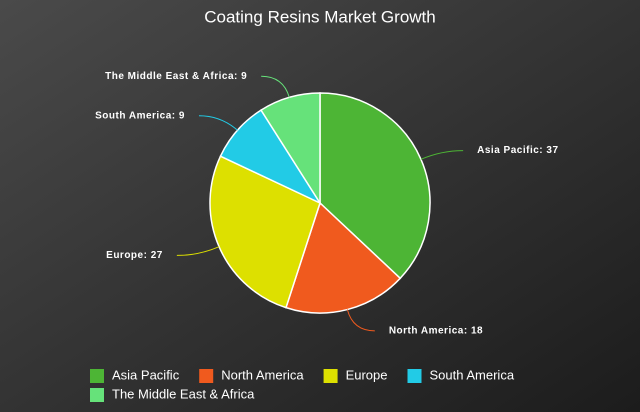  I want to click on data-label: The Middle East & Africa: 9, so click(176, 76).